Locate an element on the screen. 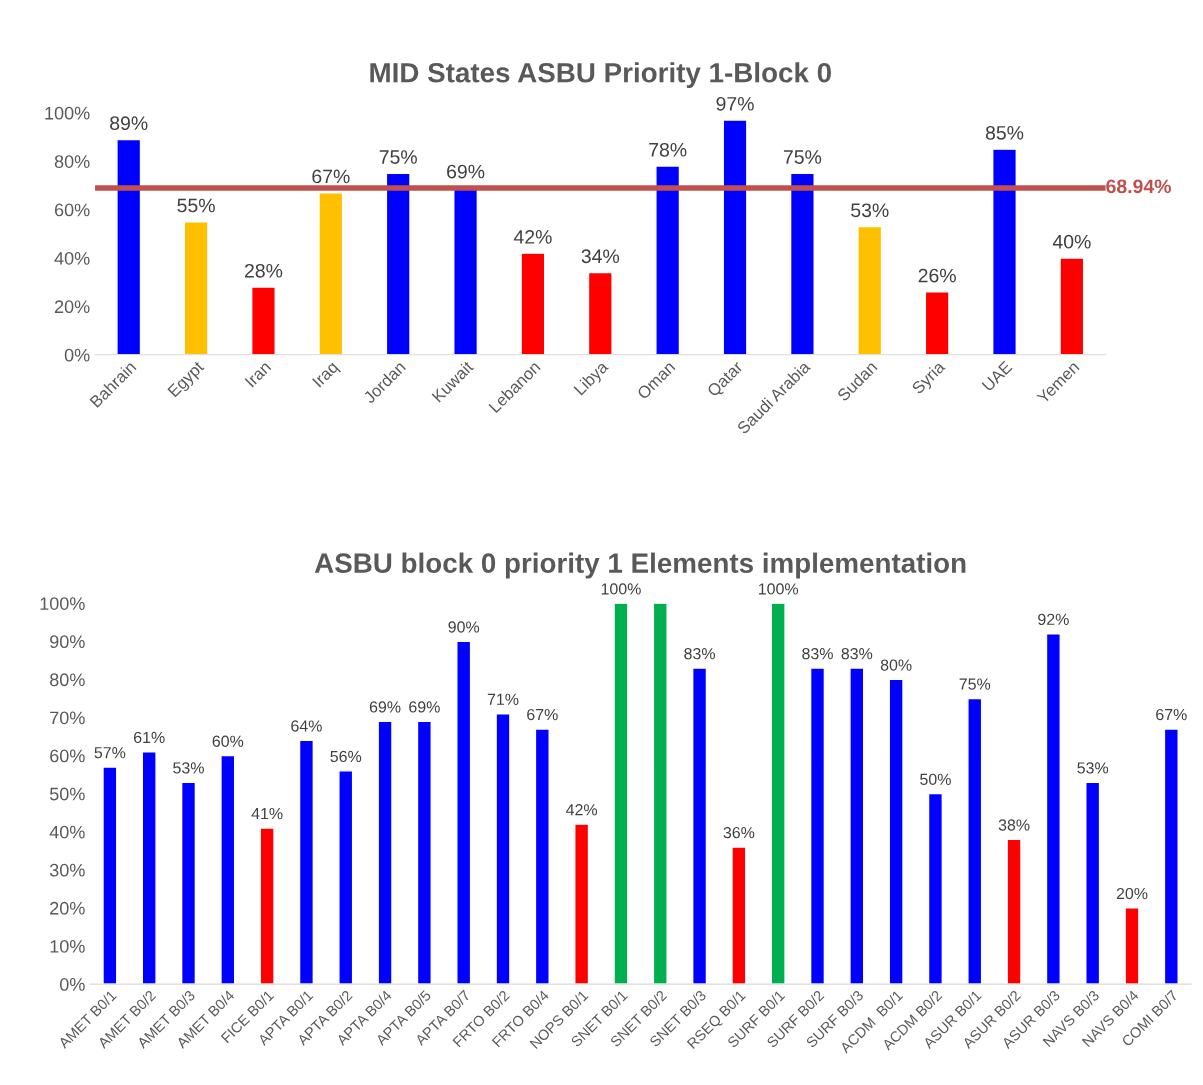 The width and height of the screenshot is (1203, 1085). data-label: 20% is located at coordinates (1132, 893).